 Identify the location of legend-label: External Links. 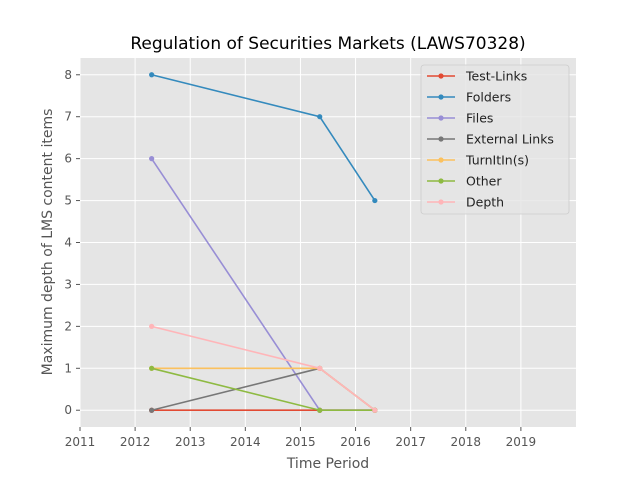
(510, 139).